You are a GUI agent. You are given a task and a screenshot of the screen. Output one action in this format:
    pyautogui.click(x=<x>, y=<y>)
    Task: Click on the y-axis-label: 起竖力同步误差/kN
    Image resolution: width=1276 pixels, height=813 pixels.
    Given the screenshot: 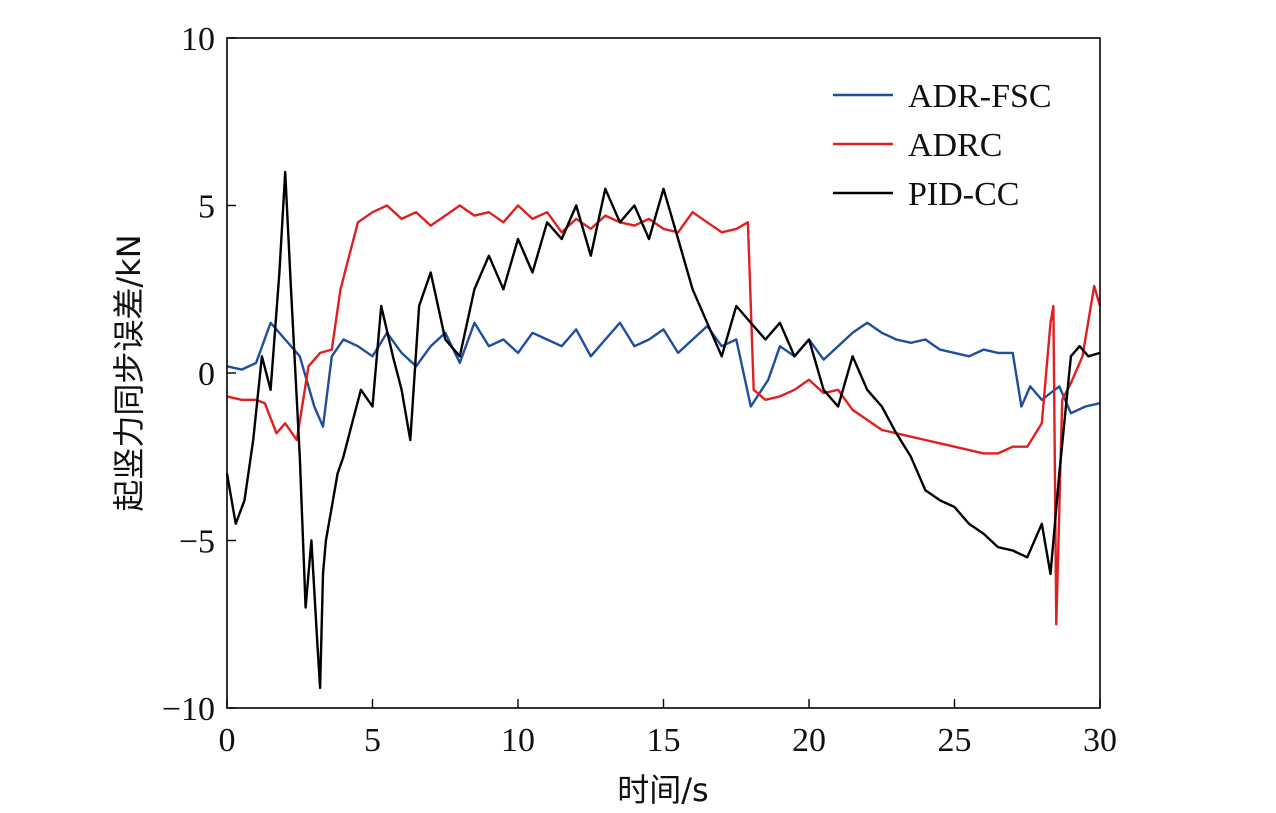 What is the action you would take?
    pyautogui.click(x=129, y=372)
    